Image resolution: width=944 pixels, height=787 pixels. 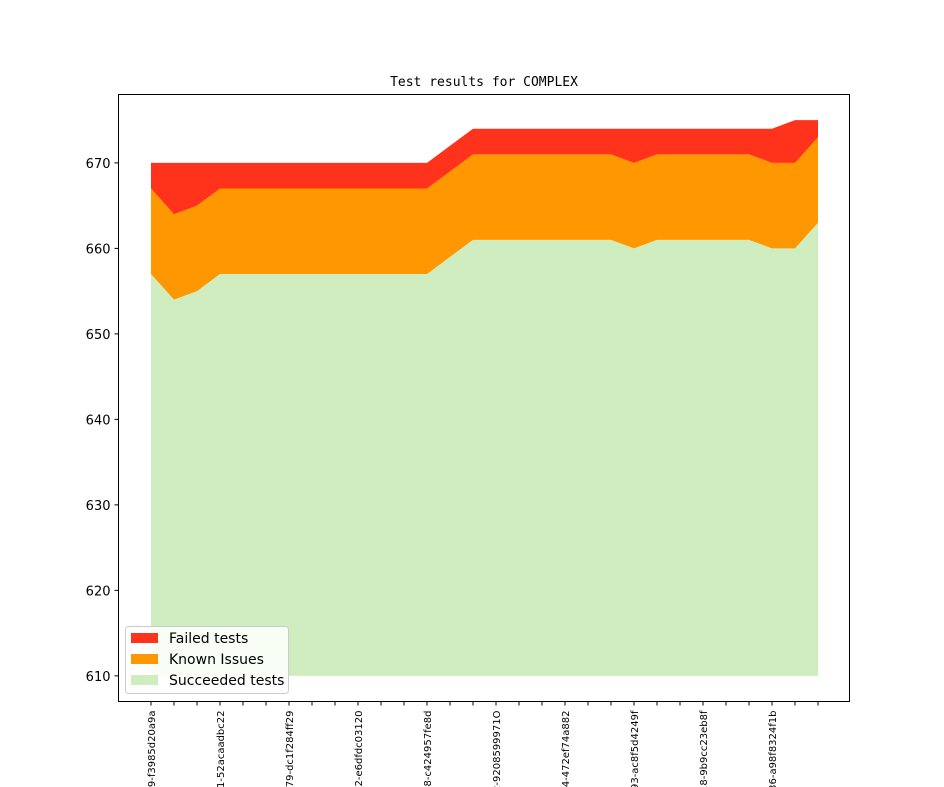 What do you see at coordinates (144, 638) in the screenshot?
I see `legend-swatch-failed-tests` at bounding box center [144, 638].